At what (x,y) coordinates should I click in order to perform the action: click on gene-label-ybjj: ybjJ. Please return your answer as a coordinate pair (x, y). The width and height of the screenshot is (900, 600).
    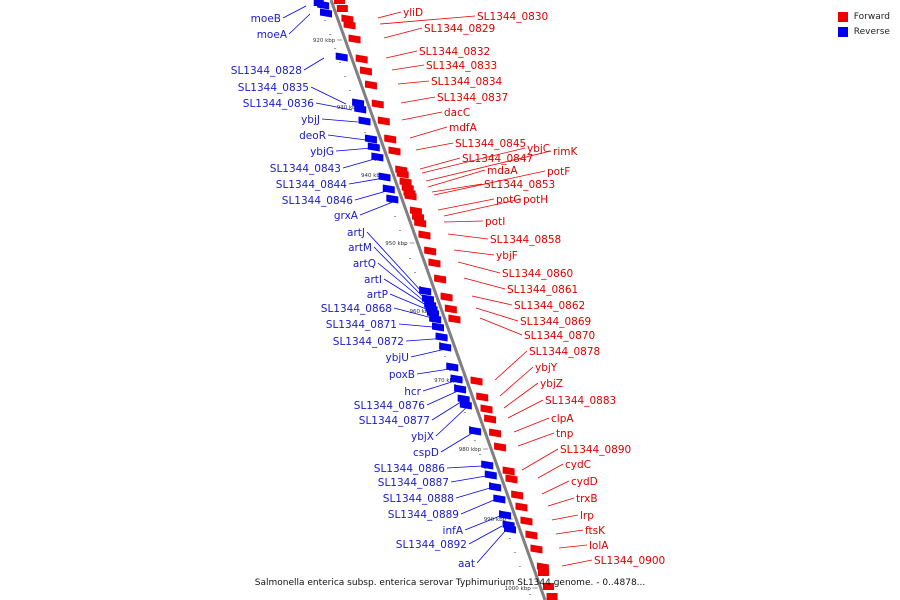
    Looking at the image, I should click on (310, 120).